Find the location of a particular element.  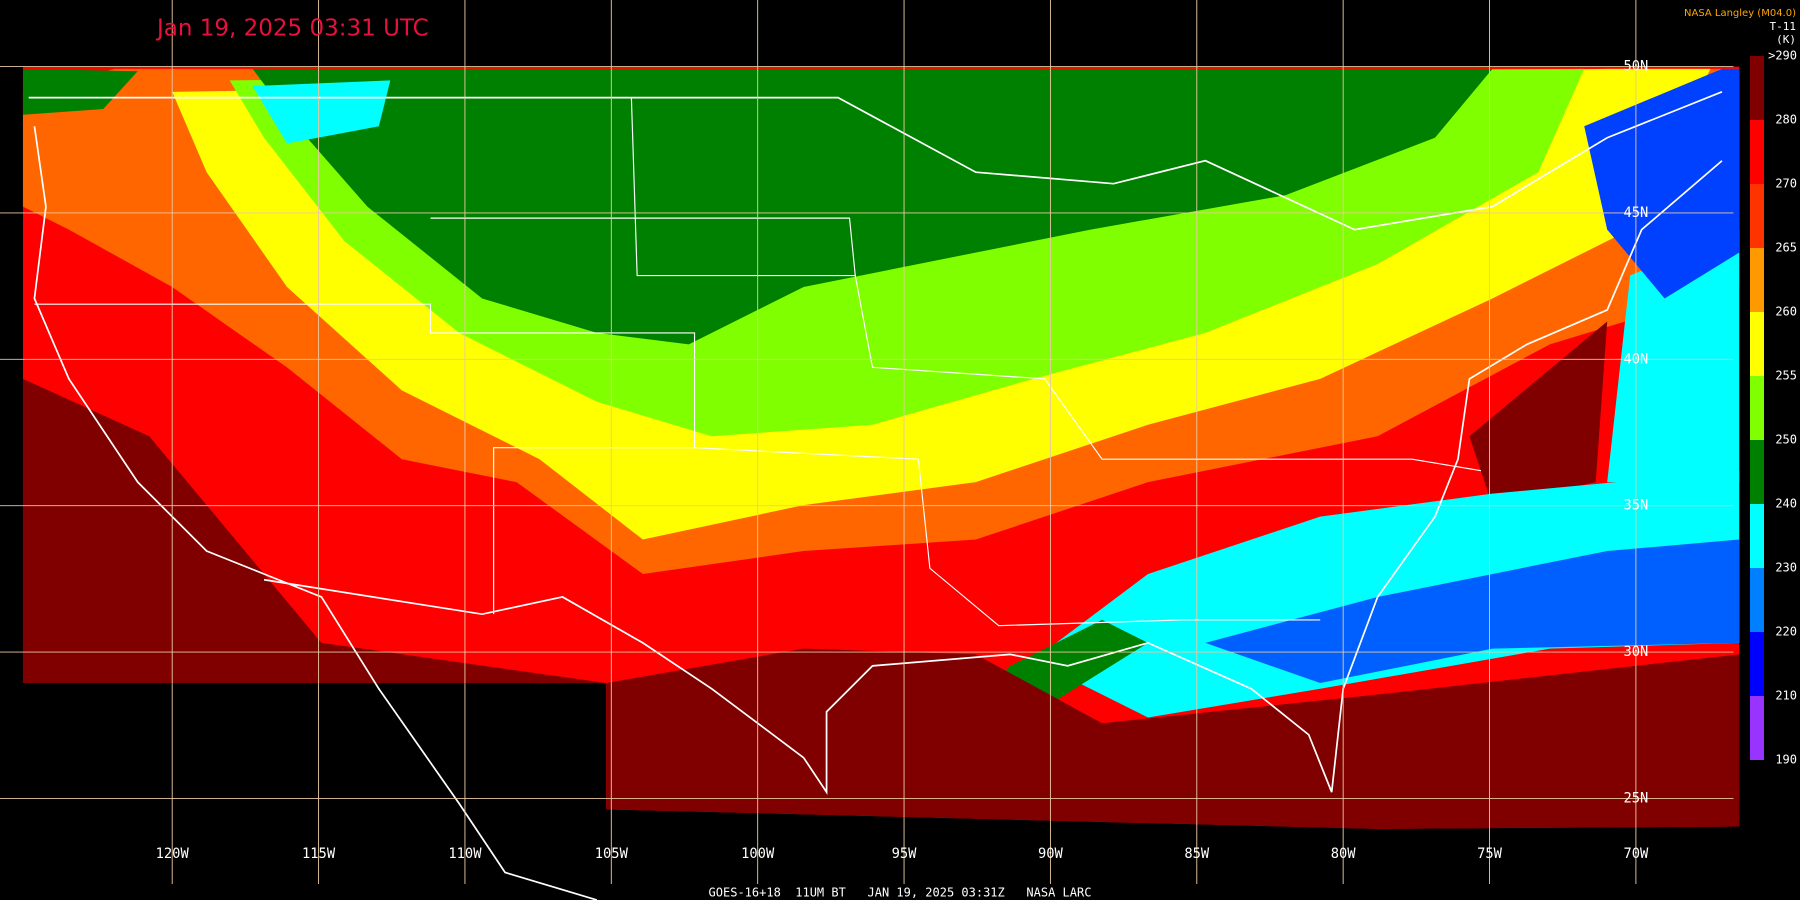

title: Jan 19, 2025 03:31 UTC is located at coordinates (292, 29).